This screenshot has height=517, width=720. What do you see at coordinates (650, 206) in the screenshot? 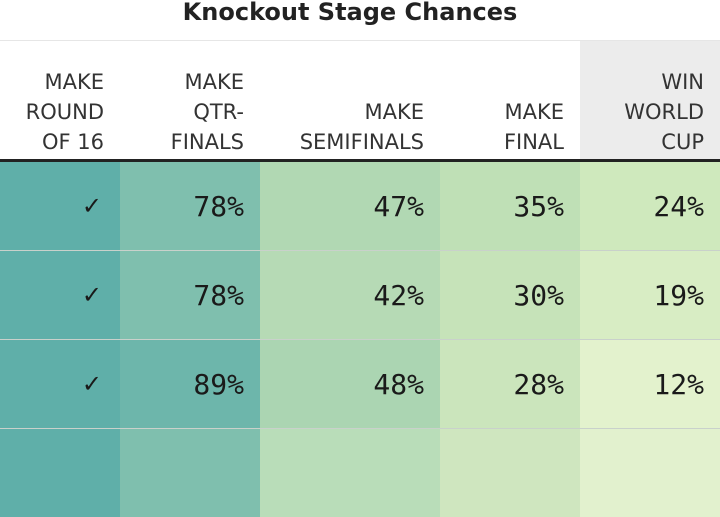
I see `win-world-cup-cell: 24%` at bounding box center [650, 206].